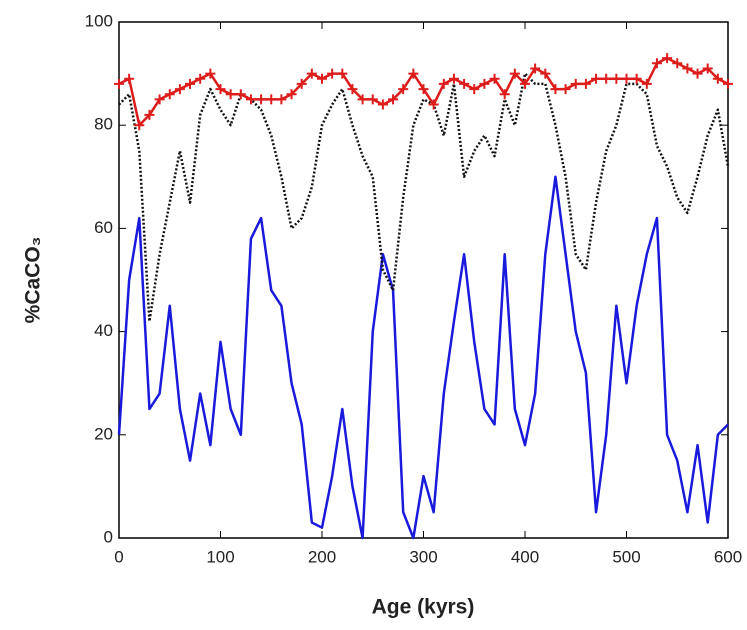  What do you see at coordinates (322, 556) in the screenshot?
I see `x-tick-label: 200` at bounding box center [322, 556].